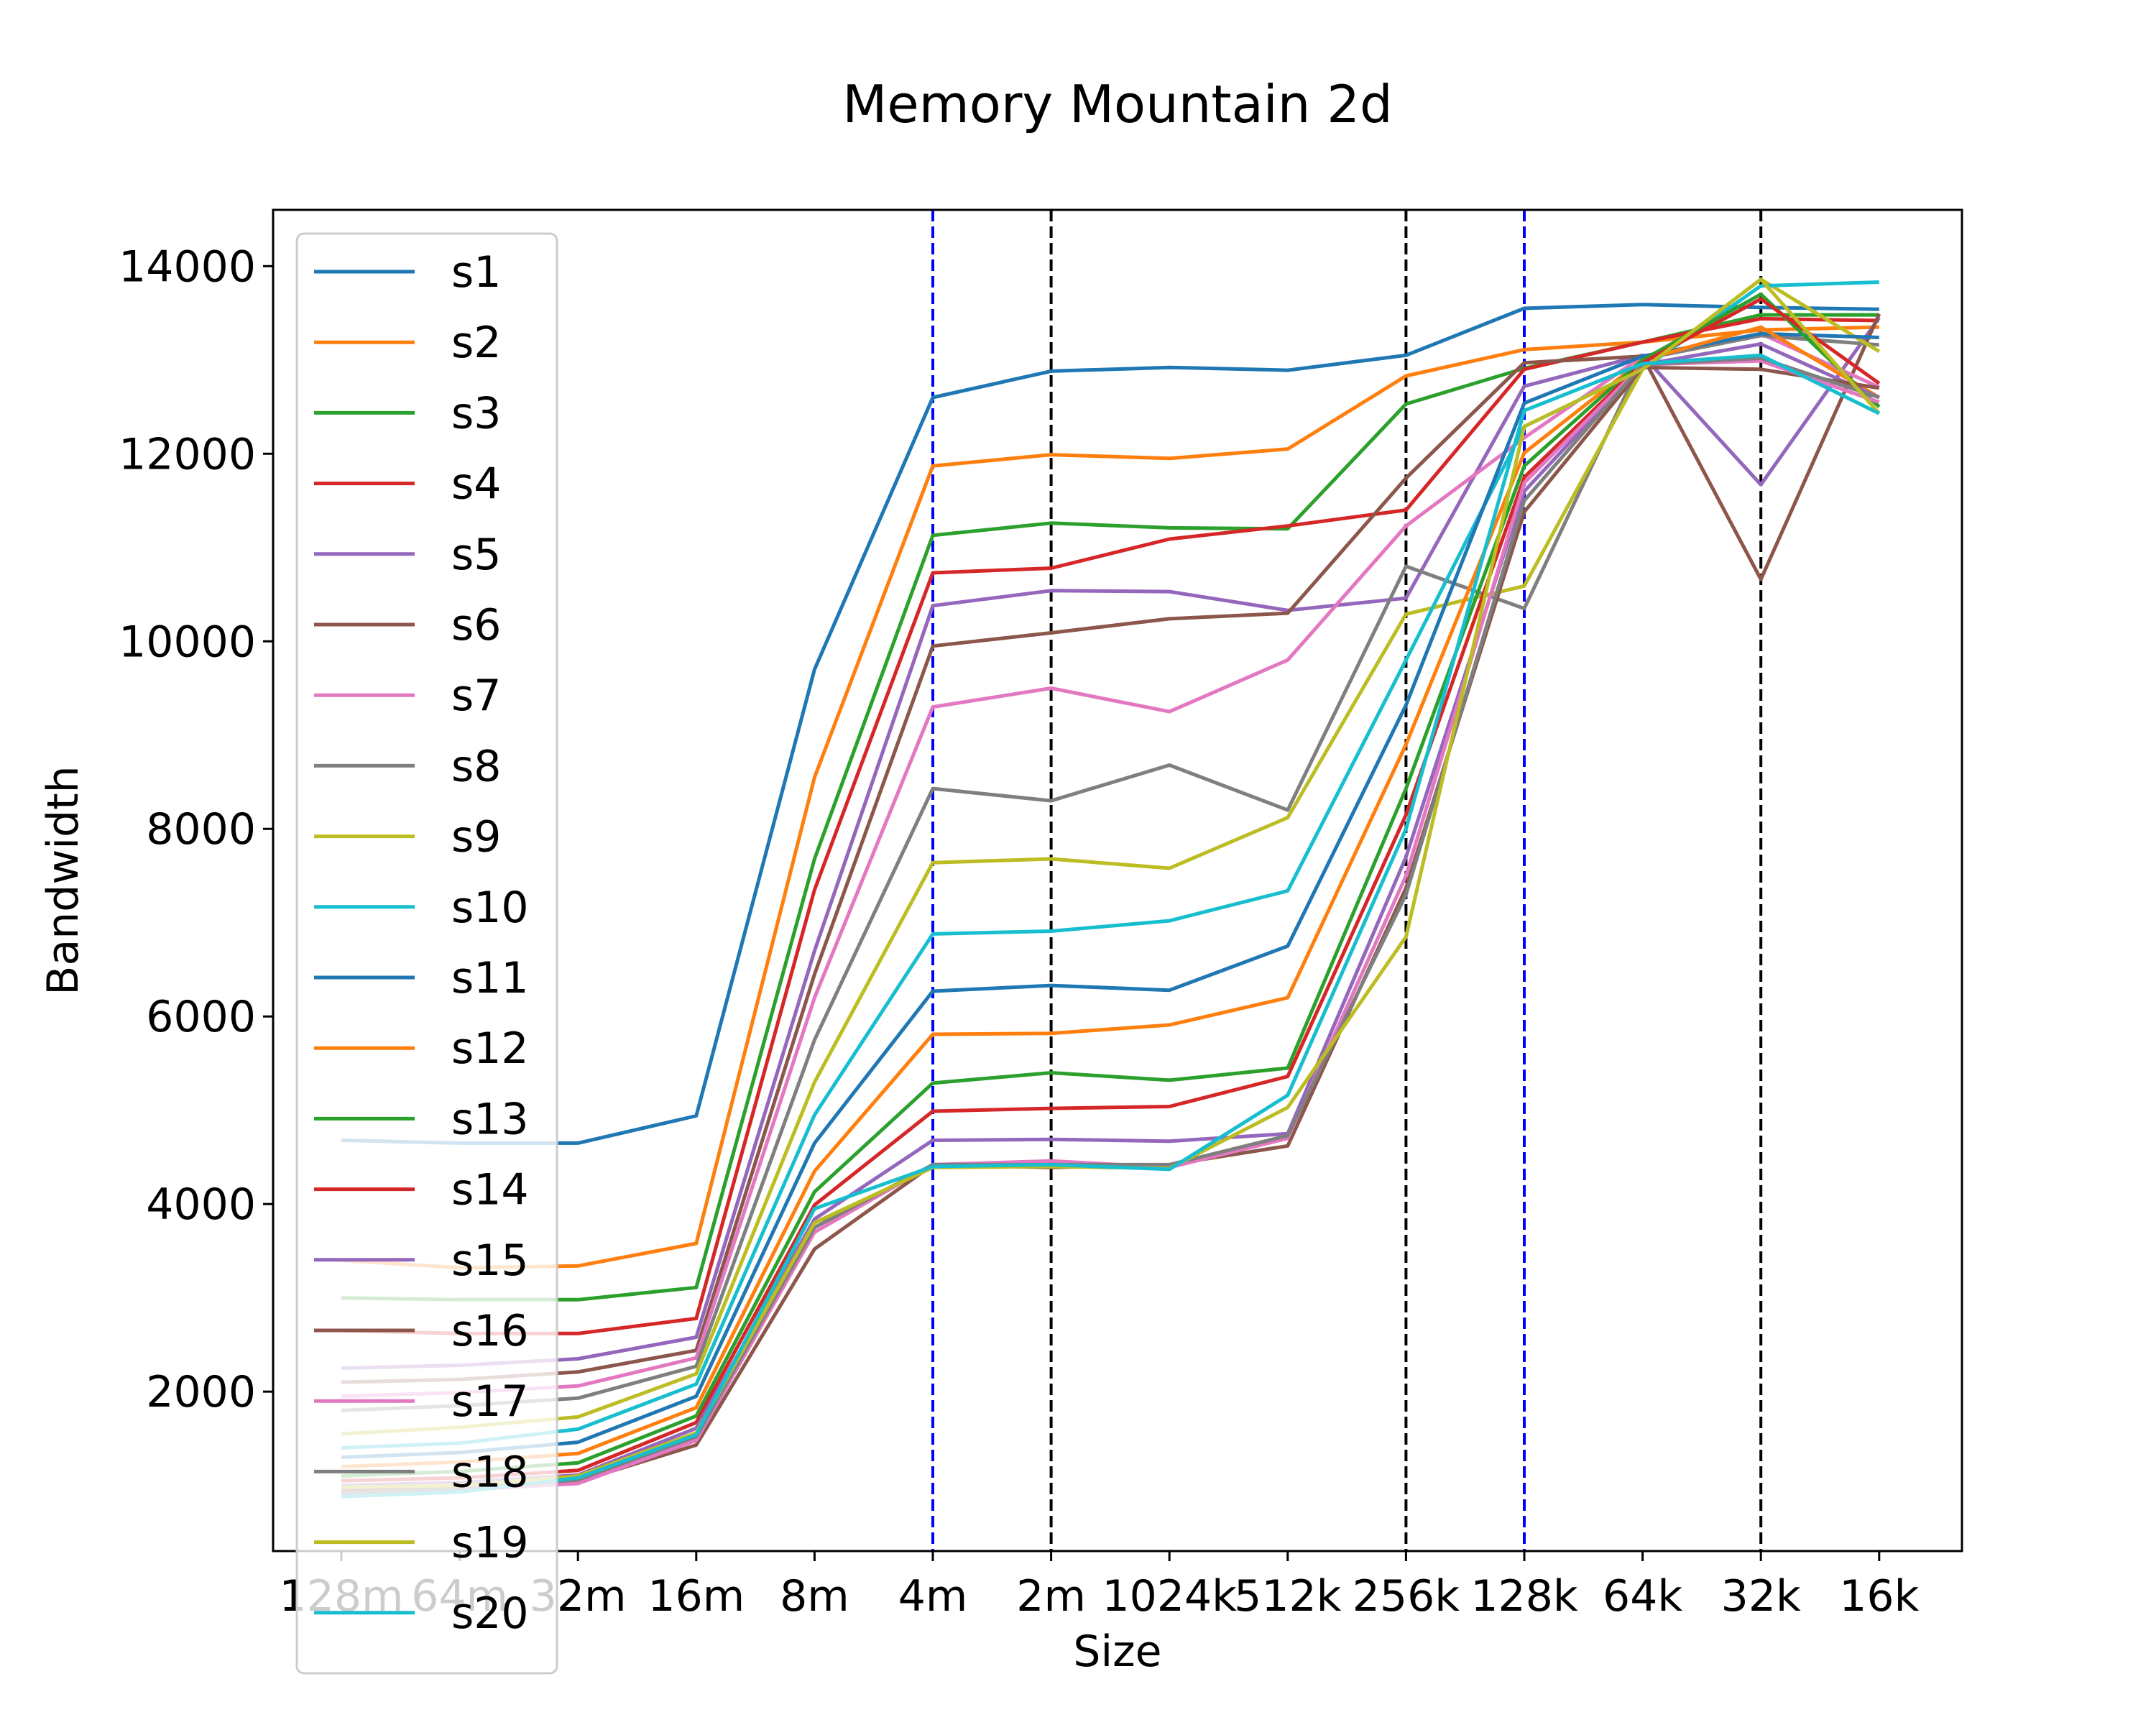 The width and height of the screenshot is (2156, 1725). What do you see at coordinates (490, 1049) in the screenshot?
I see `legend-label-s12: s12` at bounding box center [490, 1049].